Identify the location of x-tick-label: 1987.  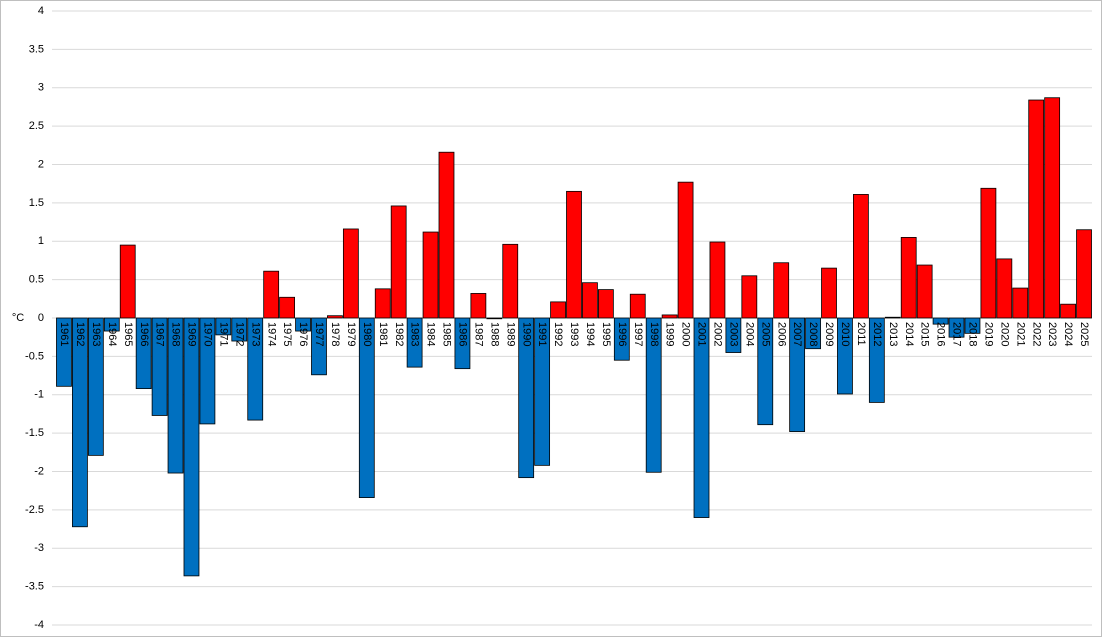
(478, 334).